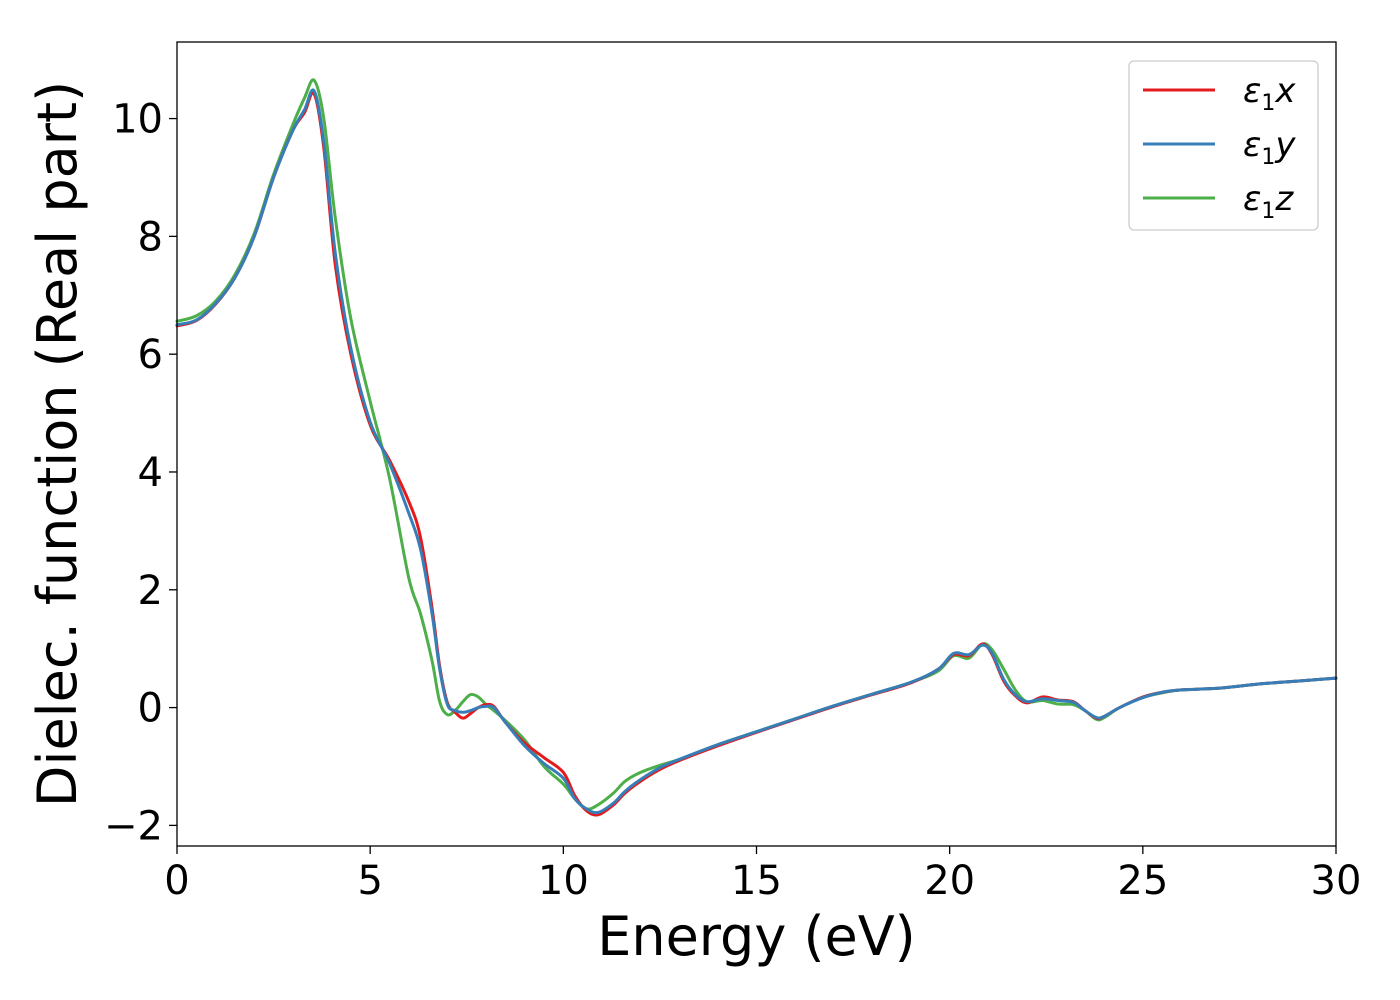  I want to click on x-tick-label: 15, so click(756, 881).